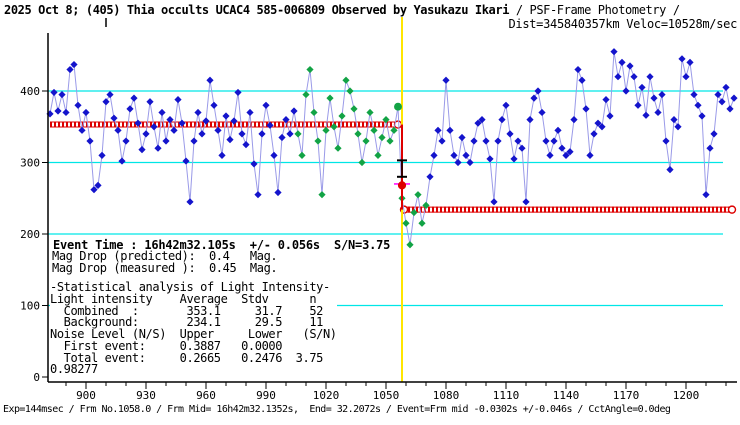 The image size is (740, 425). Describe the element at coordinates (86, 395) in the screenshot. I see `x-tick-label: 900` at that location.